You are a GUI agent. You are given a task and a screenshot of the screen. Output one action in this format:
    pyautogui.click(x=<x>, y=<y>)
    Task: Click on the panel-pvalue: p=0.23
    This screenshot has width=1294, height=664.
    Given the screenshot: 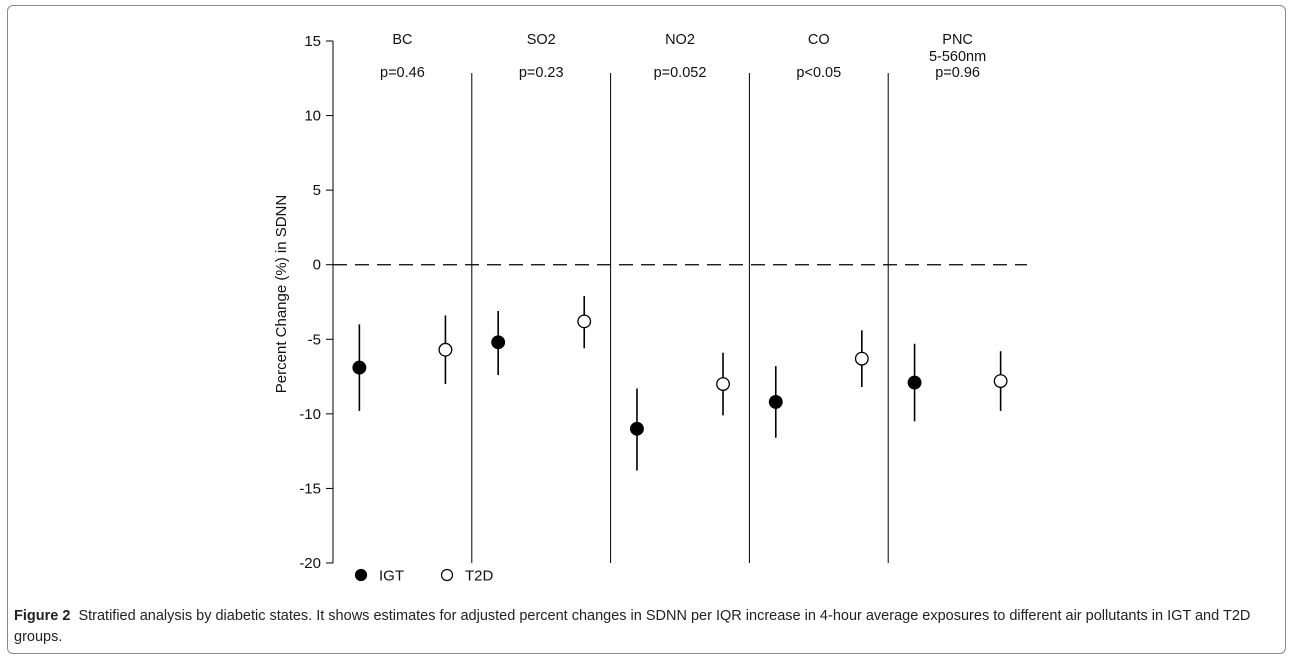 What is the action you would take?
    pyautogui.click(x=541, y=73)
    